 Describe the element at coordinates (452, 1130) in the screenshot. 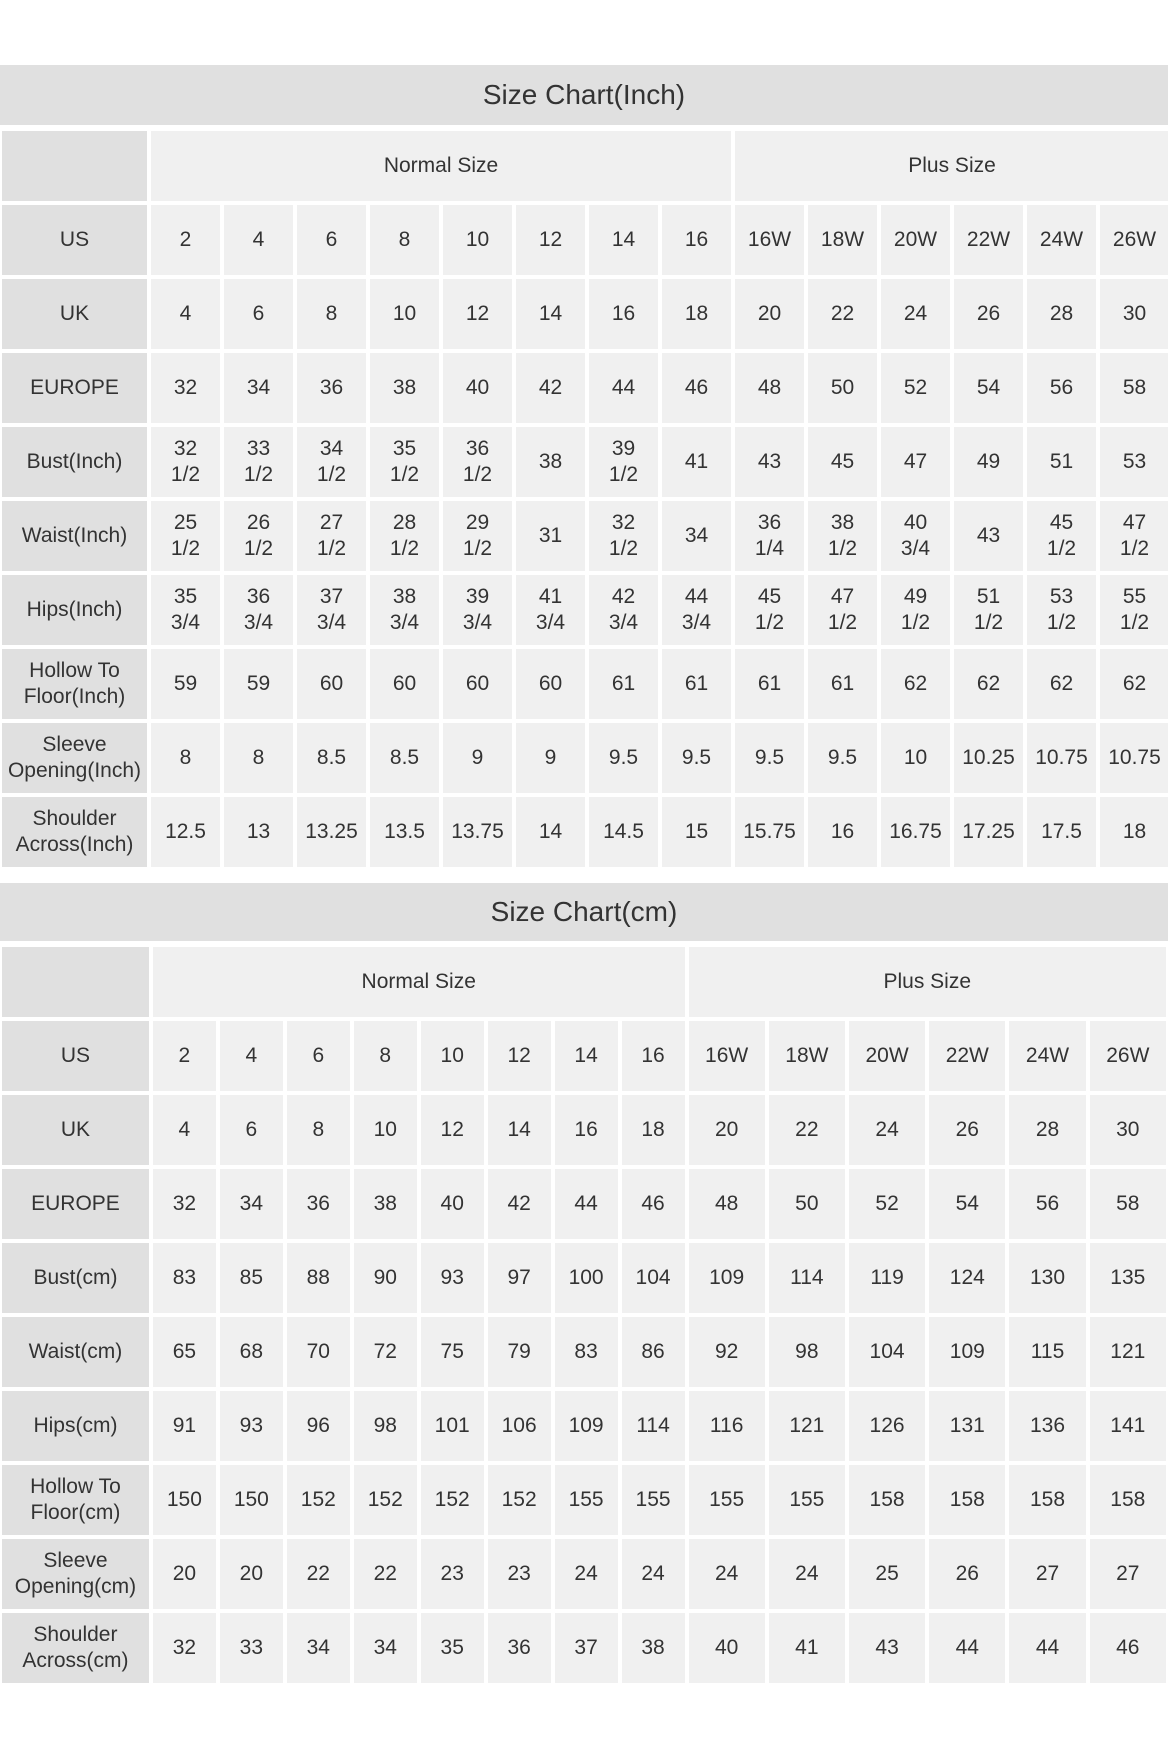

I see `size-value-cell: 12` at that location.